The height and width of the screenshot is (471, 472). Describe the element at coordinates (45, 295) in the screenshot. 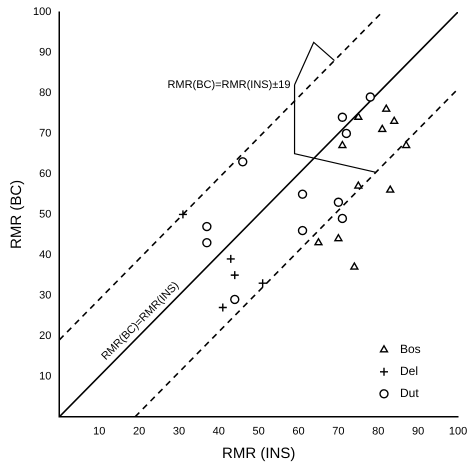

I see `y-tick-label: 30` at that location.